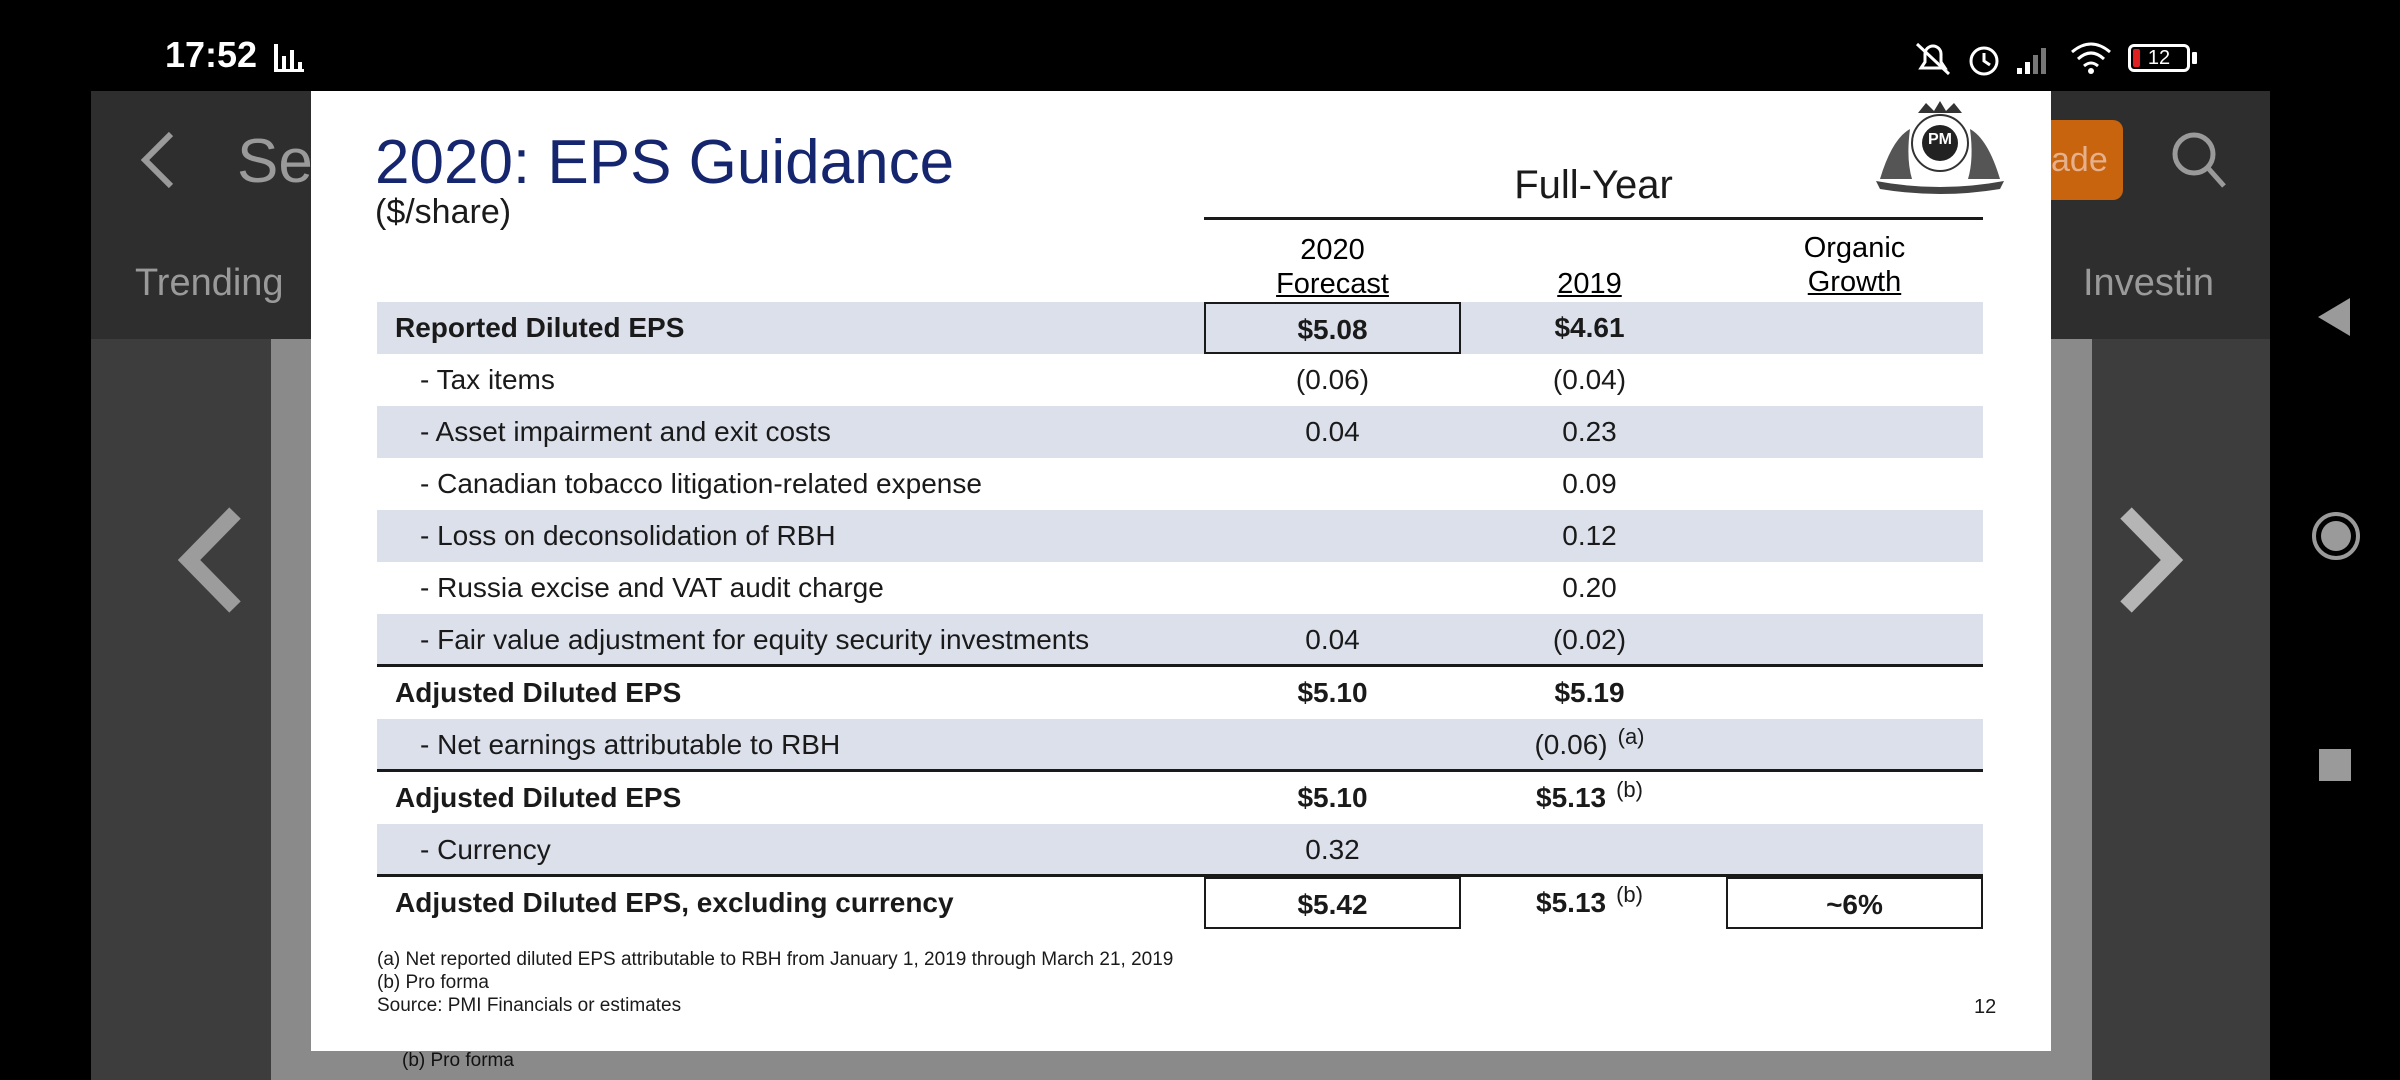 Image resolution: width=2400 pixels, height=1080 pixels. I want to click on full-year-rule, so click(1593, 218).